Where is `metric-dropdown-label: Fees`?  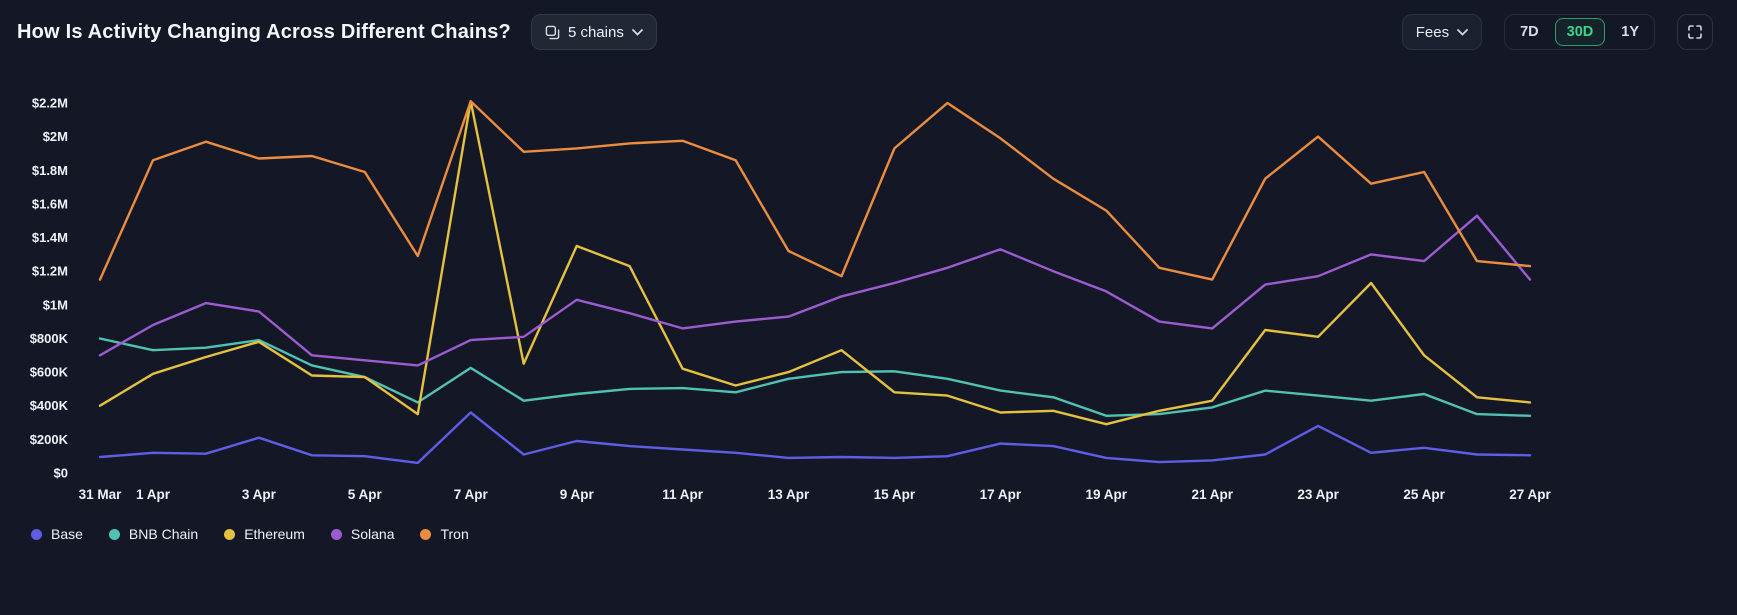
metric-dropdown-label: Fees is located at coordinates (1432, 32).